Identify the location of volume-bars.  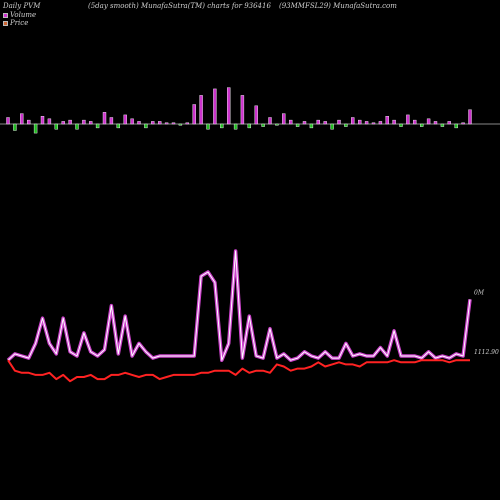
(239, 110).